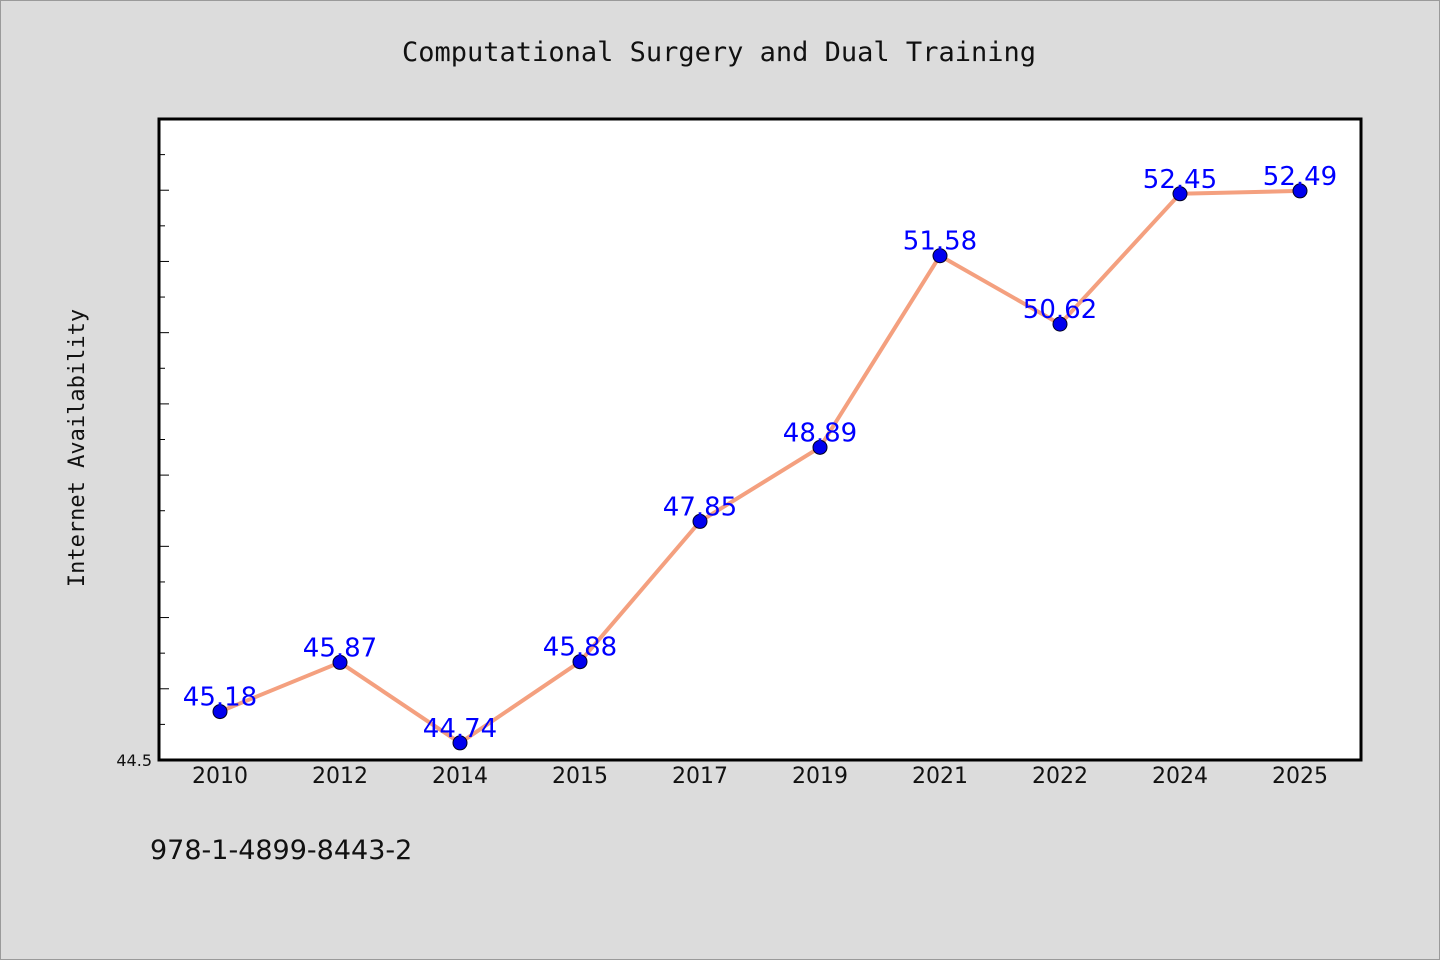 This screenshot has height=960, width=1440. Describe the element at coordinates (1300, 776) in the screenshot. I see `x-tick-label: 2025` at that location.